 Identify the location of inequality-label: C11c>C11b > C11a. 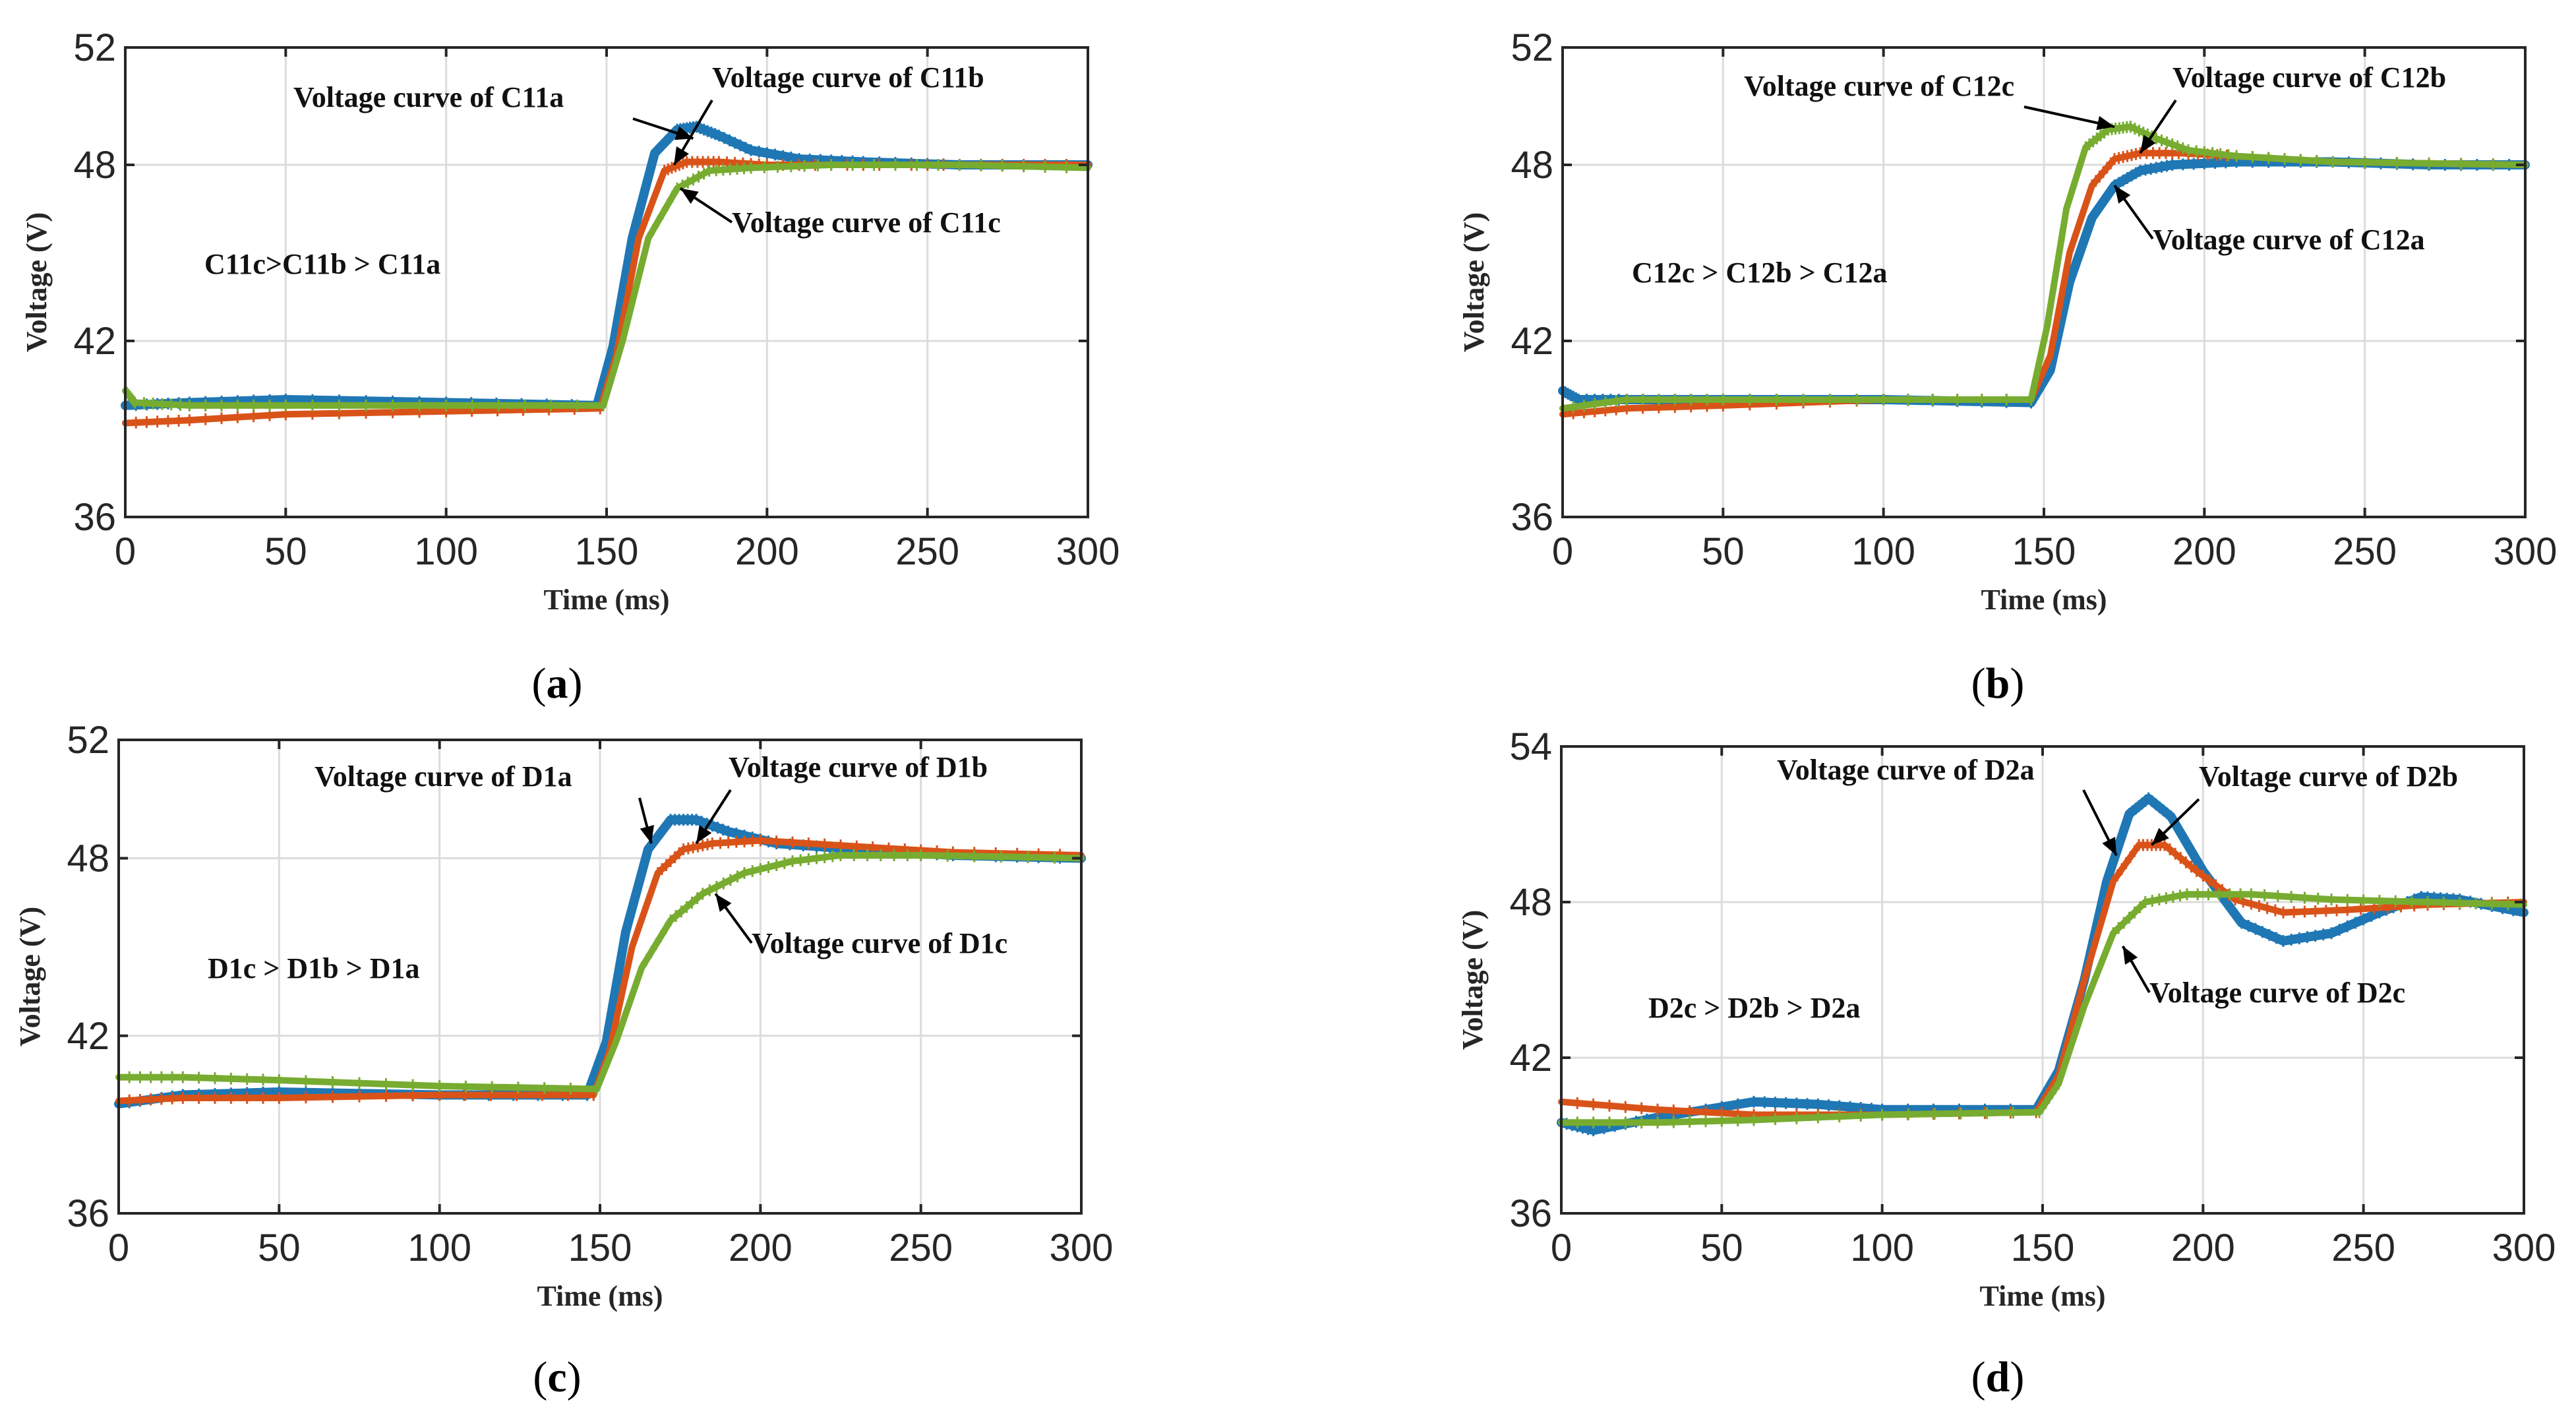
(322, 264).